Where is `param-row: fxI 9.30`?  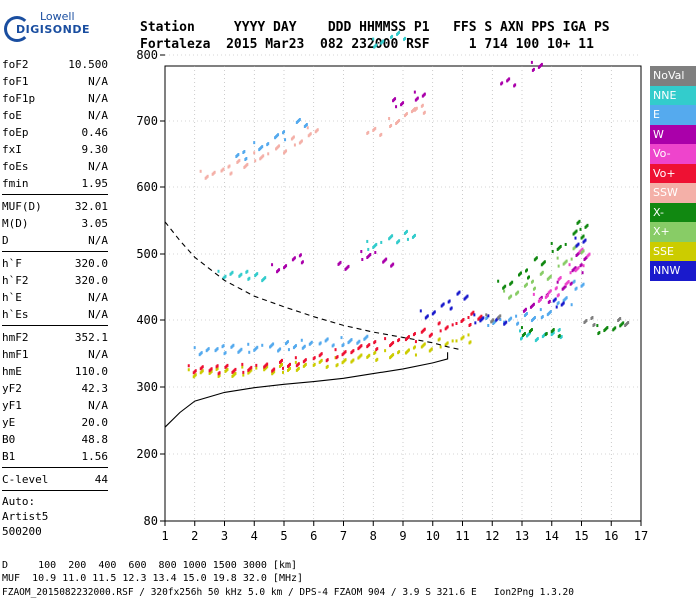 param-row: fxI 9.30 is located at coordinates (55, 149).